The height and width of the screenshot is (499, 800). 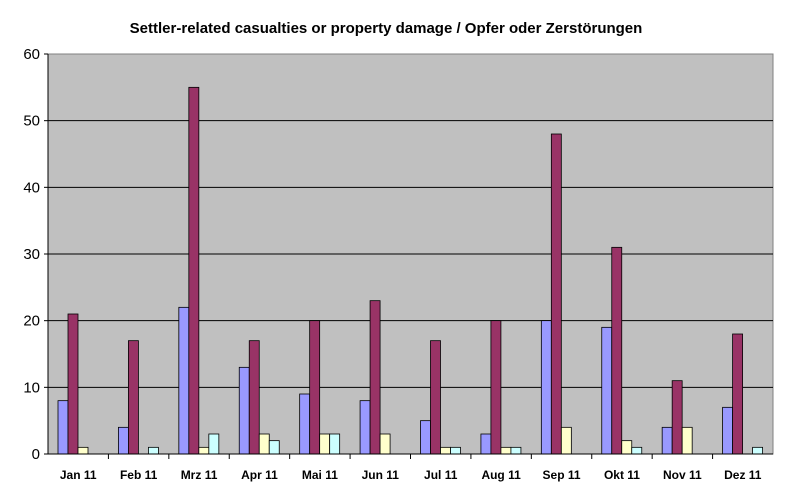 What do you see at coordinates (496, 387) in the screenshot?
I see `bar-aug-11-s2` at bounding box center [496, 387].